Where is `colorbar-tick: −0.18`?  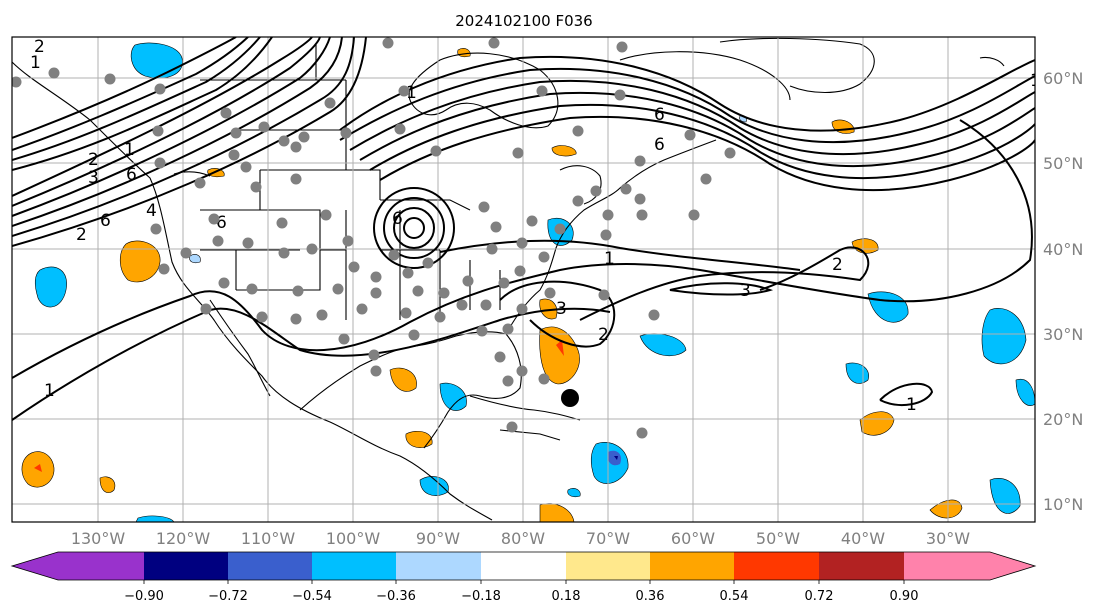
colorbar-tick: −0.18 is located at coordinates (481, 596).